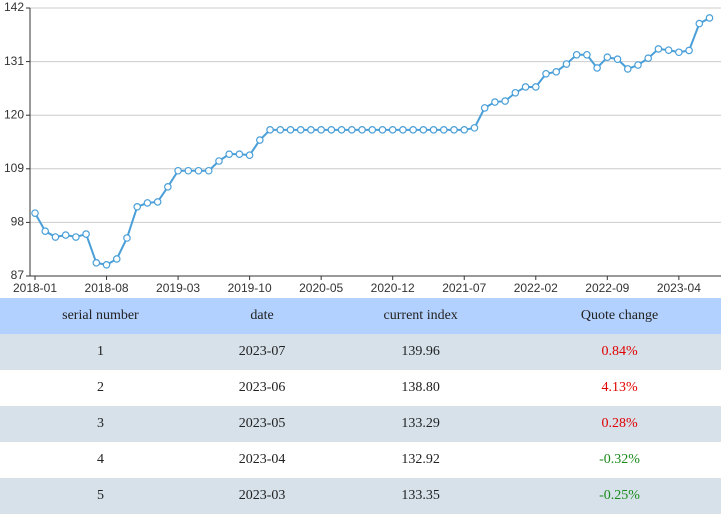 The height and width of the screenshot is (514, 721). Describe the element at coordinates (14, 168) in the screenshot. I see `y-tick-label: 109` at that location.